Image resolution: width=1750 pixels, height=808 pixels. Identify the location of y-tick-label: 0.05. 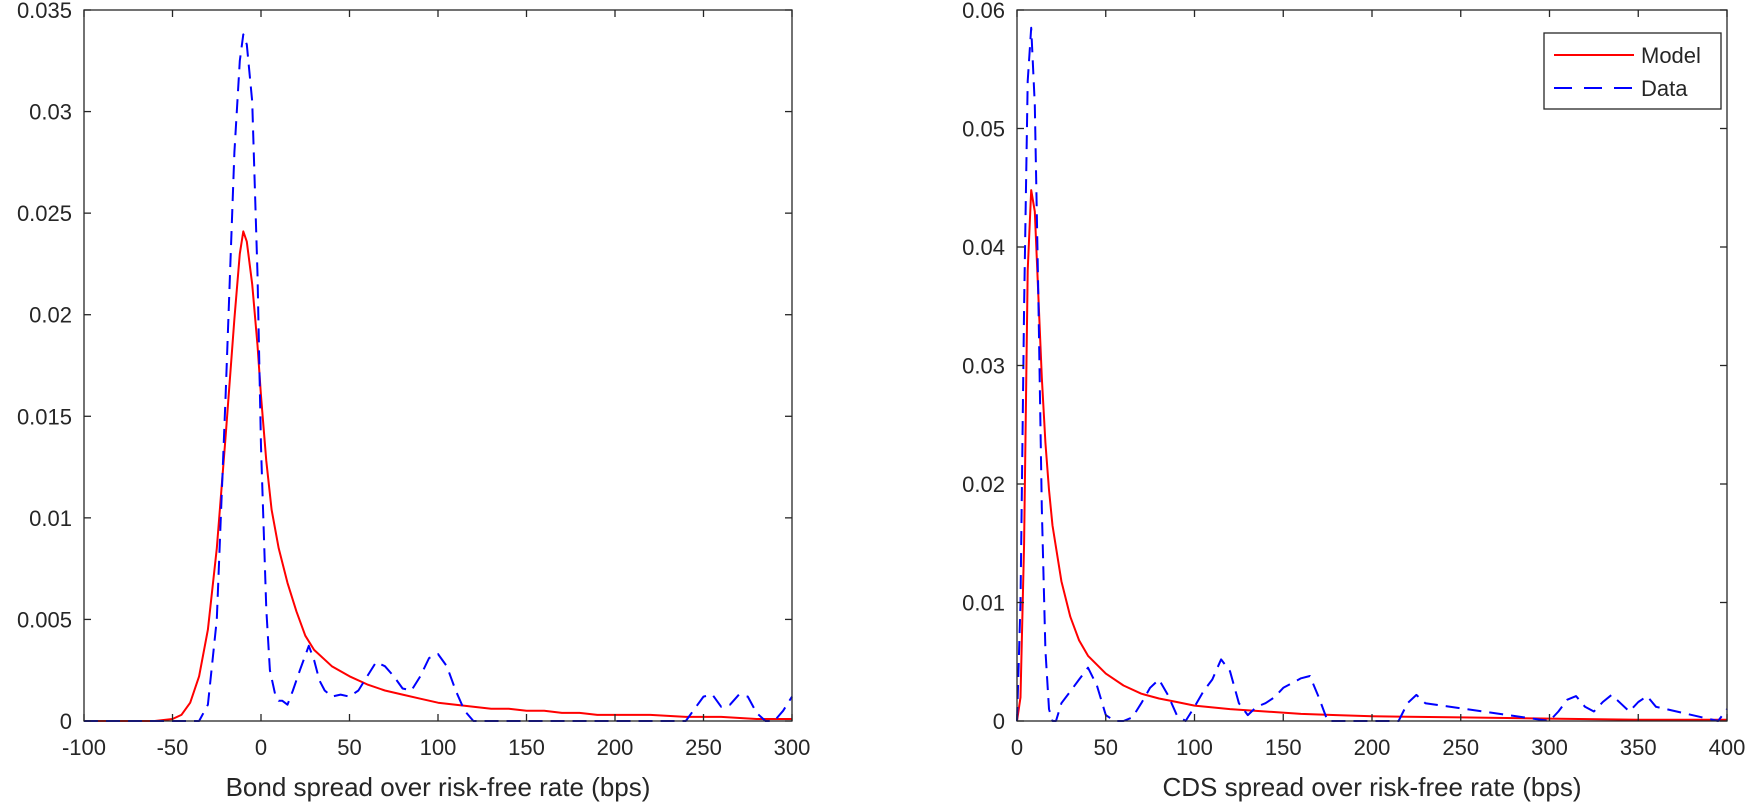
(983, 129).